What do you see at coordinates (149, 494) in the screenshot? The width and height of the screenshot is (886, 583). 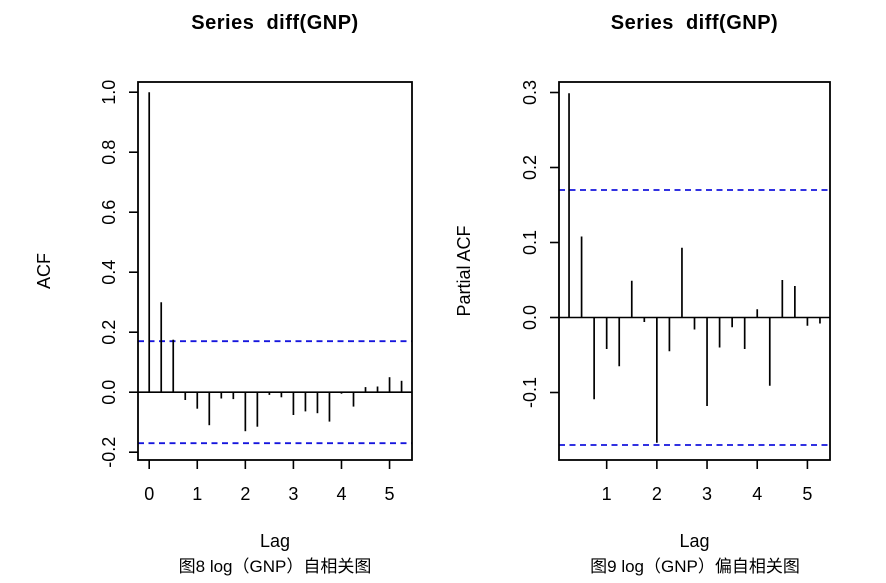 I see `x-tick-label: 0` at bounding box center [149, 494].